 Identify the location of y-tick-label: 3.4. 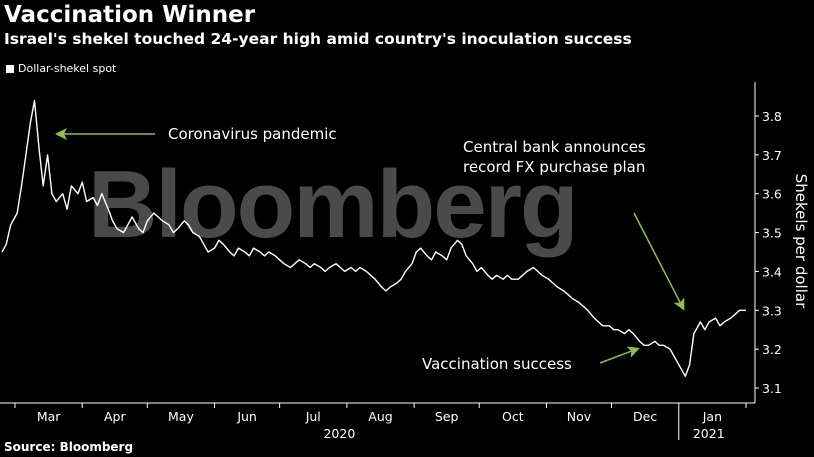
(772, 271).